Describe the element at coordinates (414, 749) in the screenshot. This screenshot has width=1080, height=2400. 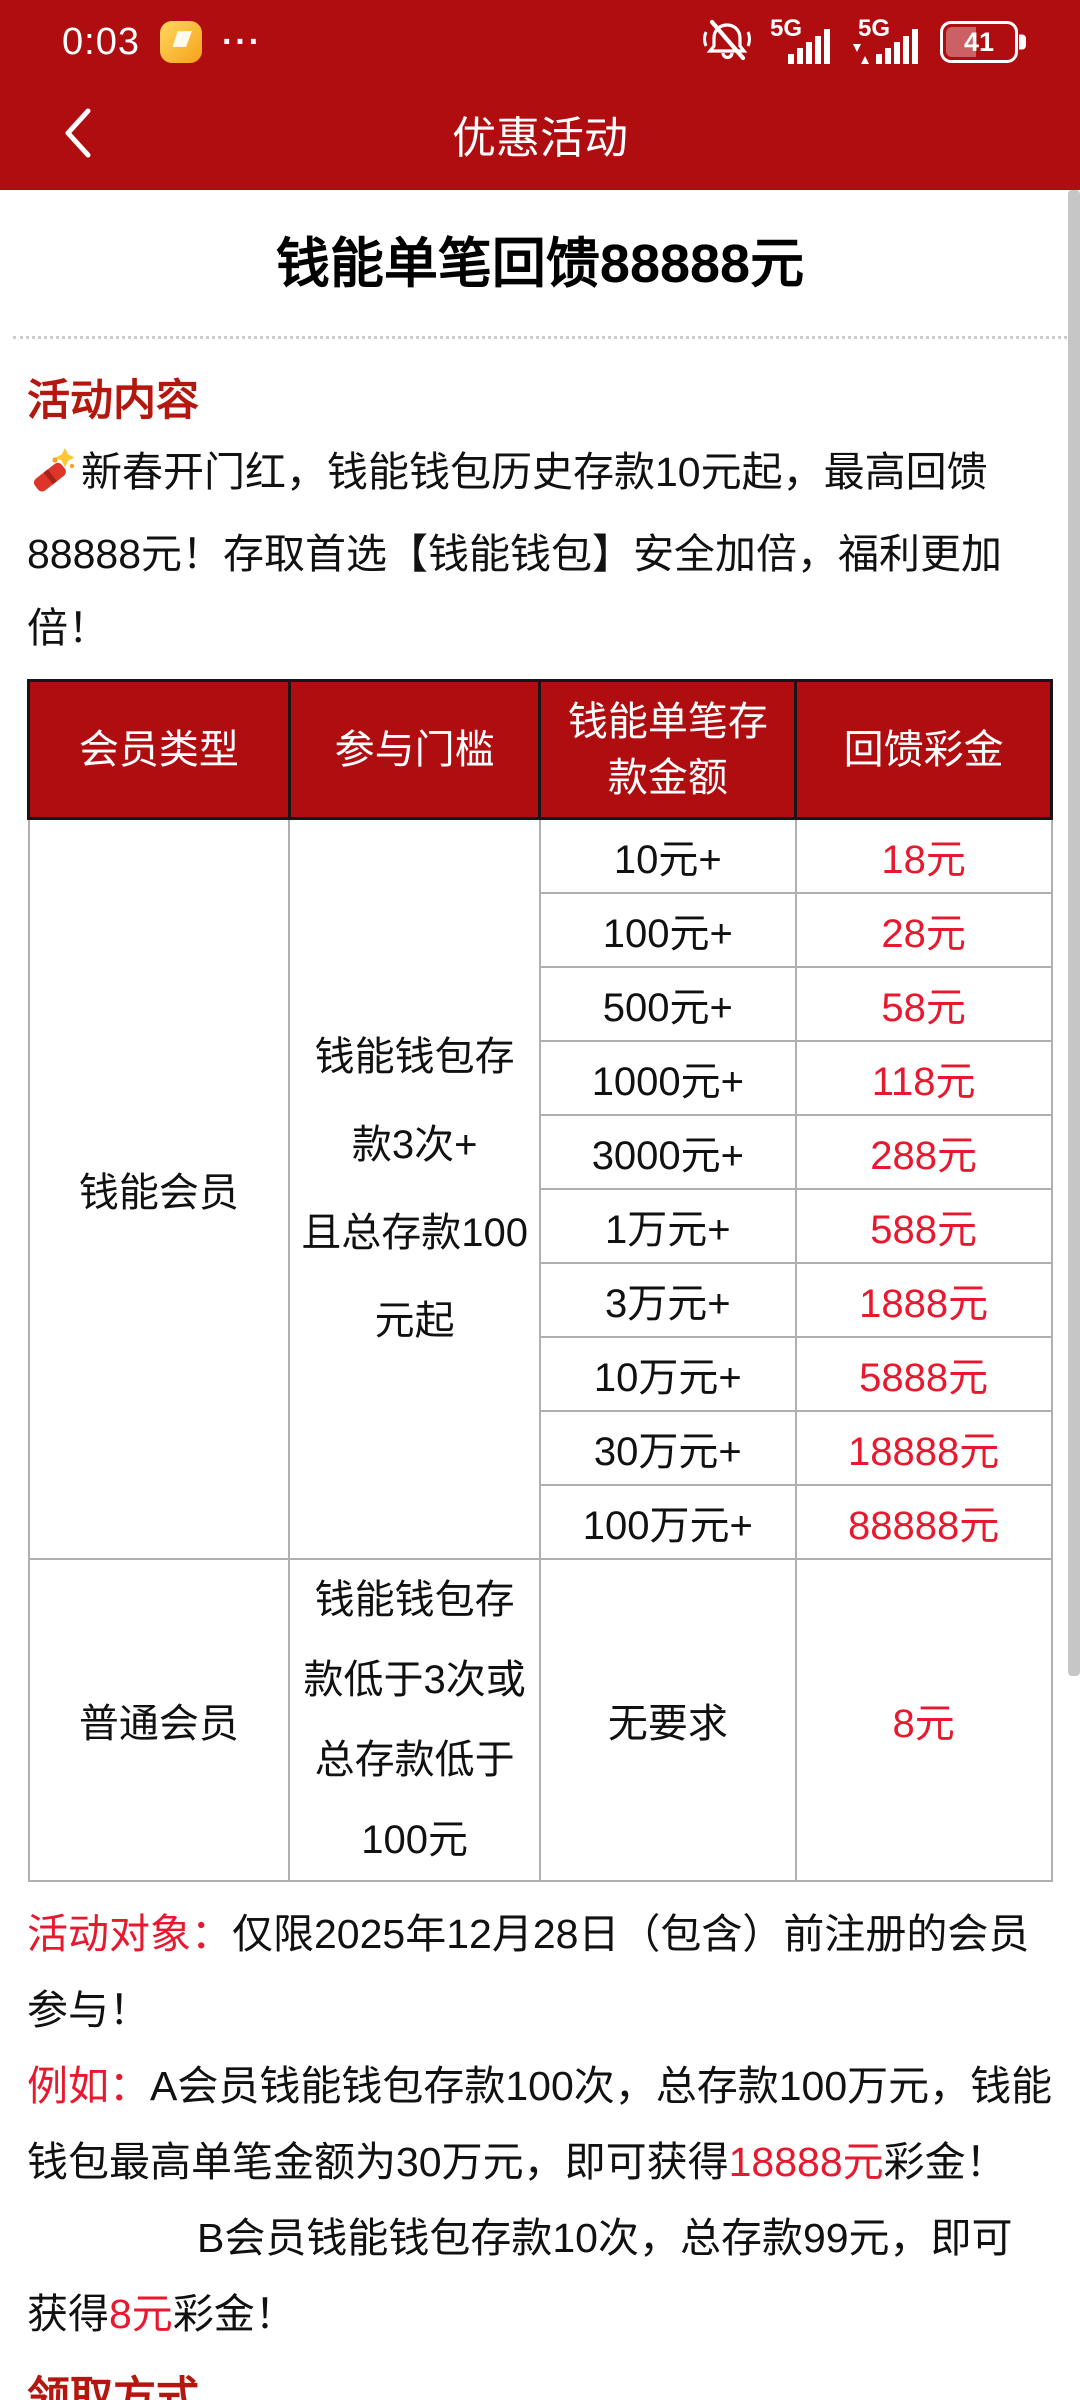
I see `header-threshold: 参与门槛` at that location.